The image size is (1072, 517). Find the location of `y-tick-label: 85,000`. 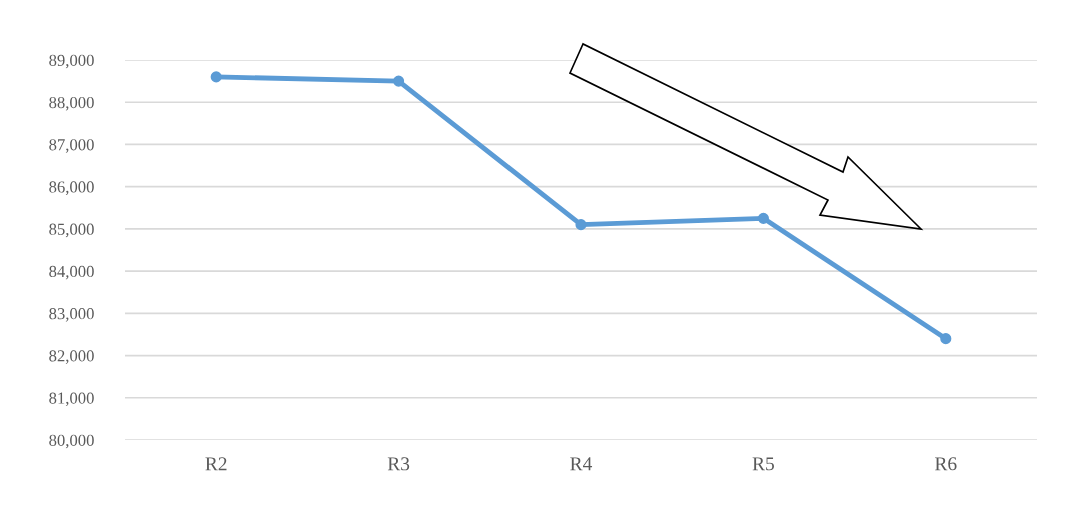

y-tick-label: 85,000 is located at coordinates (71, 230).